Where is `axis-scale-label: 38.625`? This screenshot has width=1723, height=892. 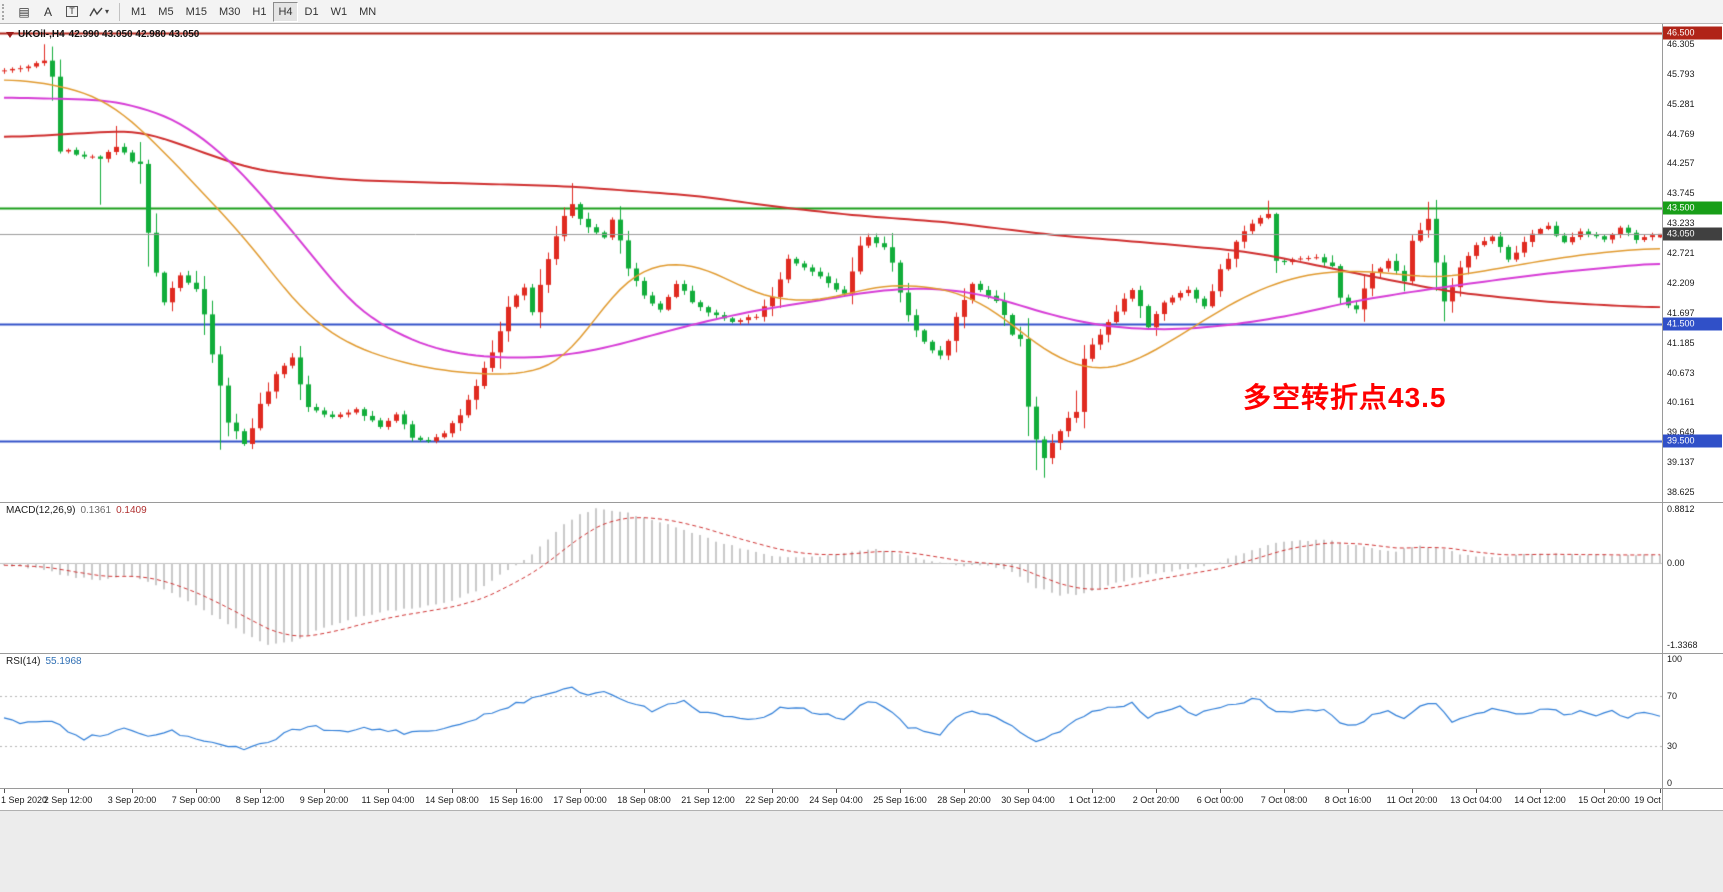
axis-scale-label: 38.625 is located at coordinates (1681, 492).